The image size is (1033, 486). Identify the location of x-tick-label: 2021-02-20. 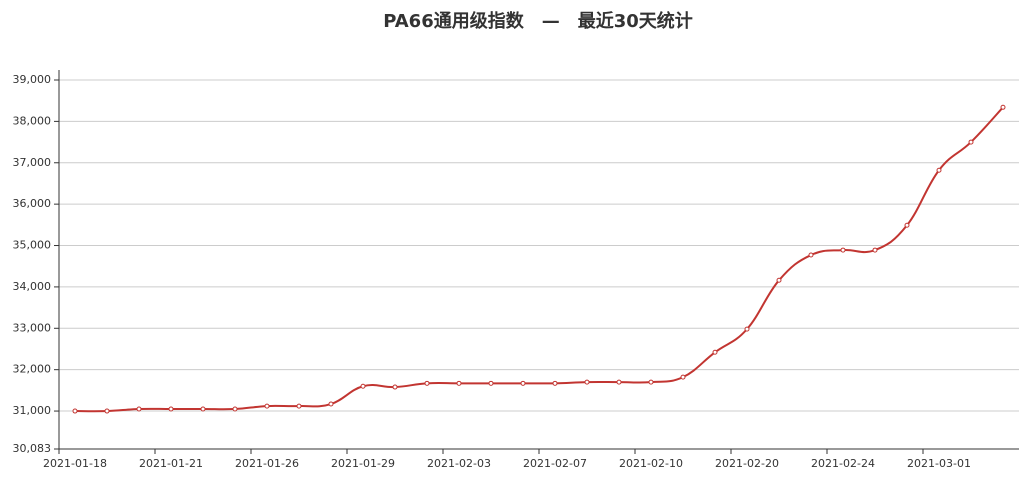
(747, 463).